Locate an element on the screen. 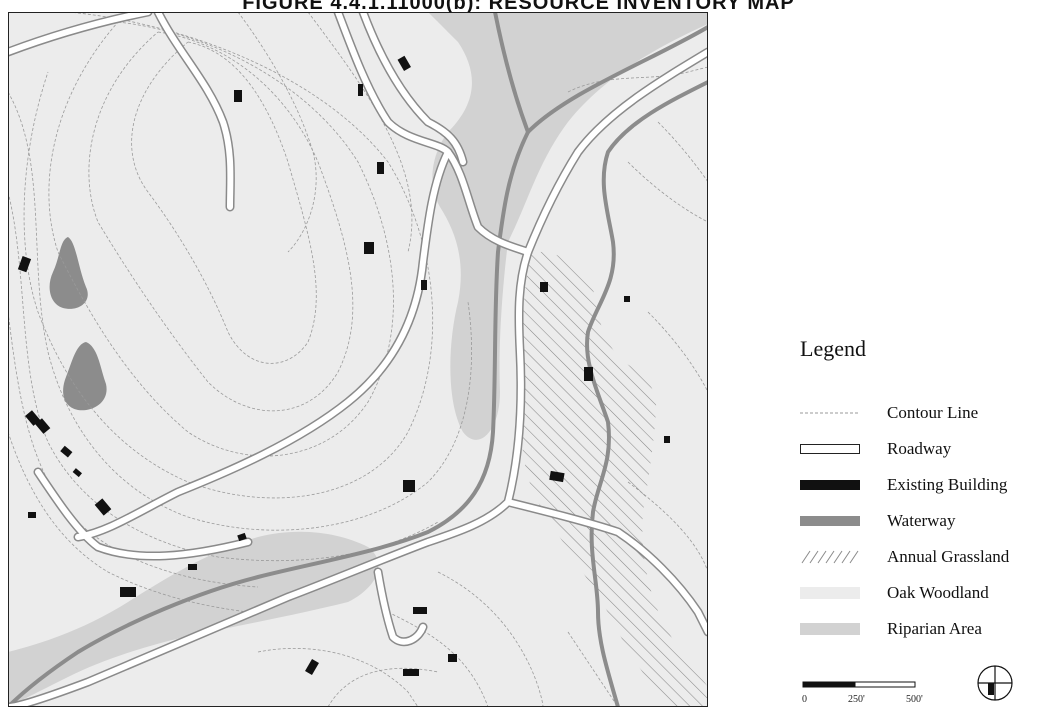 The width and height of the screenshot is (1037, 707). legend-item-oak-woodland: Oak Woodland is located at coordinates (918, 594).